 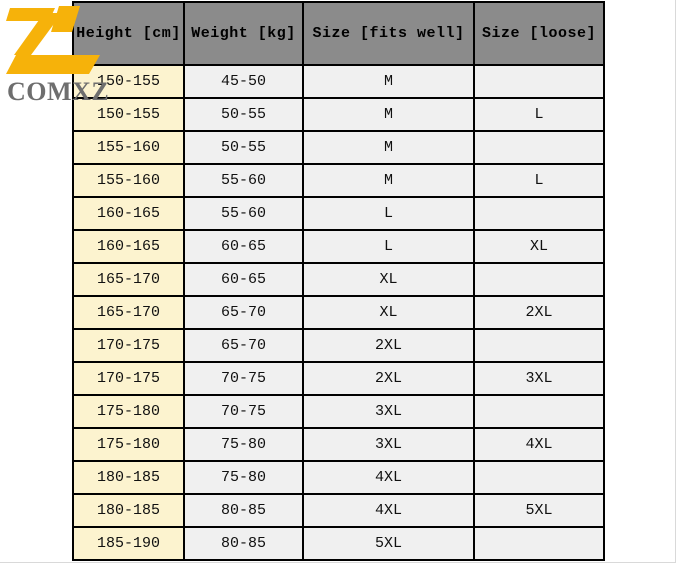 I want to click on table-row: 165-170 65-70 XL 2XL, so click(x=338, y=312).